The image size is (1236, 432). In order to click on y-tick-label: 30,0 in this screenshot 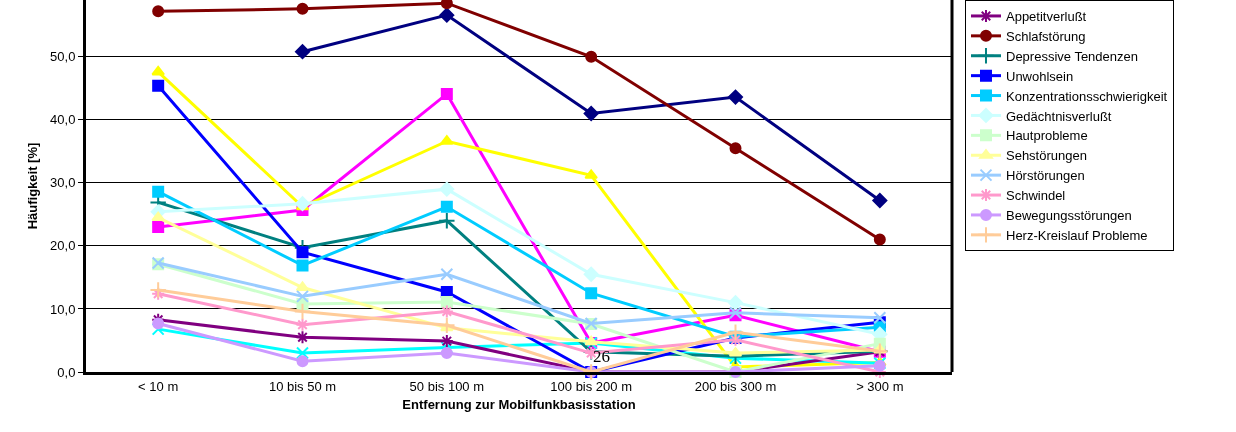, I will do `click(63, 183)`.